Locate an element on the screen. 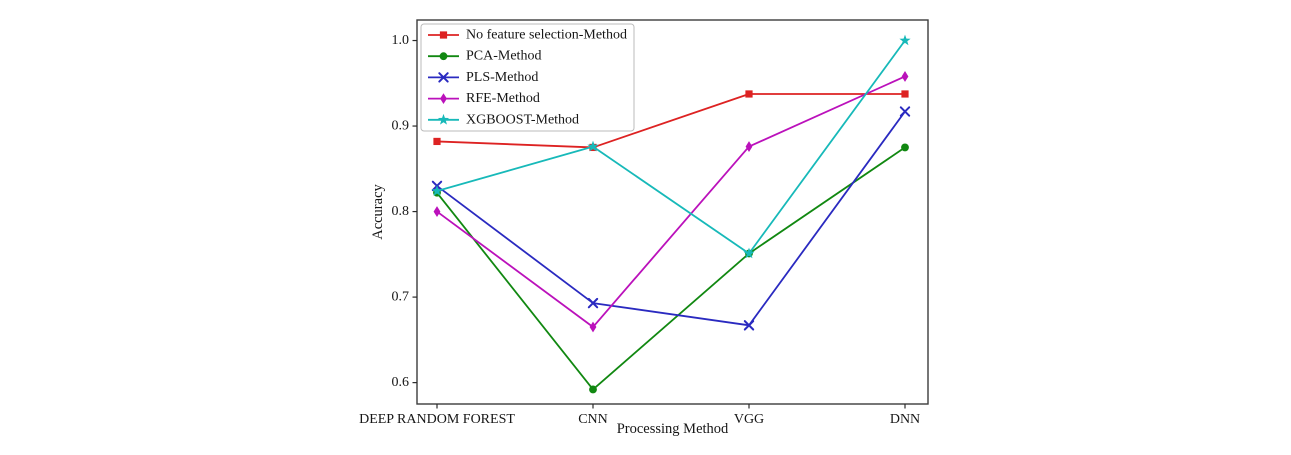  y-axis-title: Accuracy is located at coordinates (378, 212).